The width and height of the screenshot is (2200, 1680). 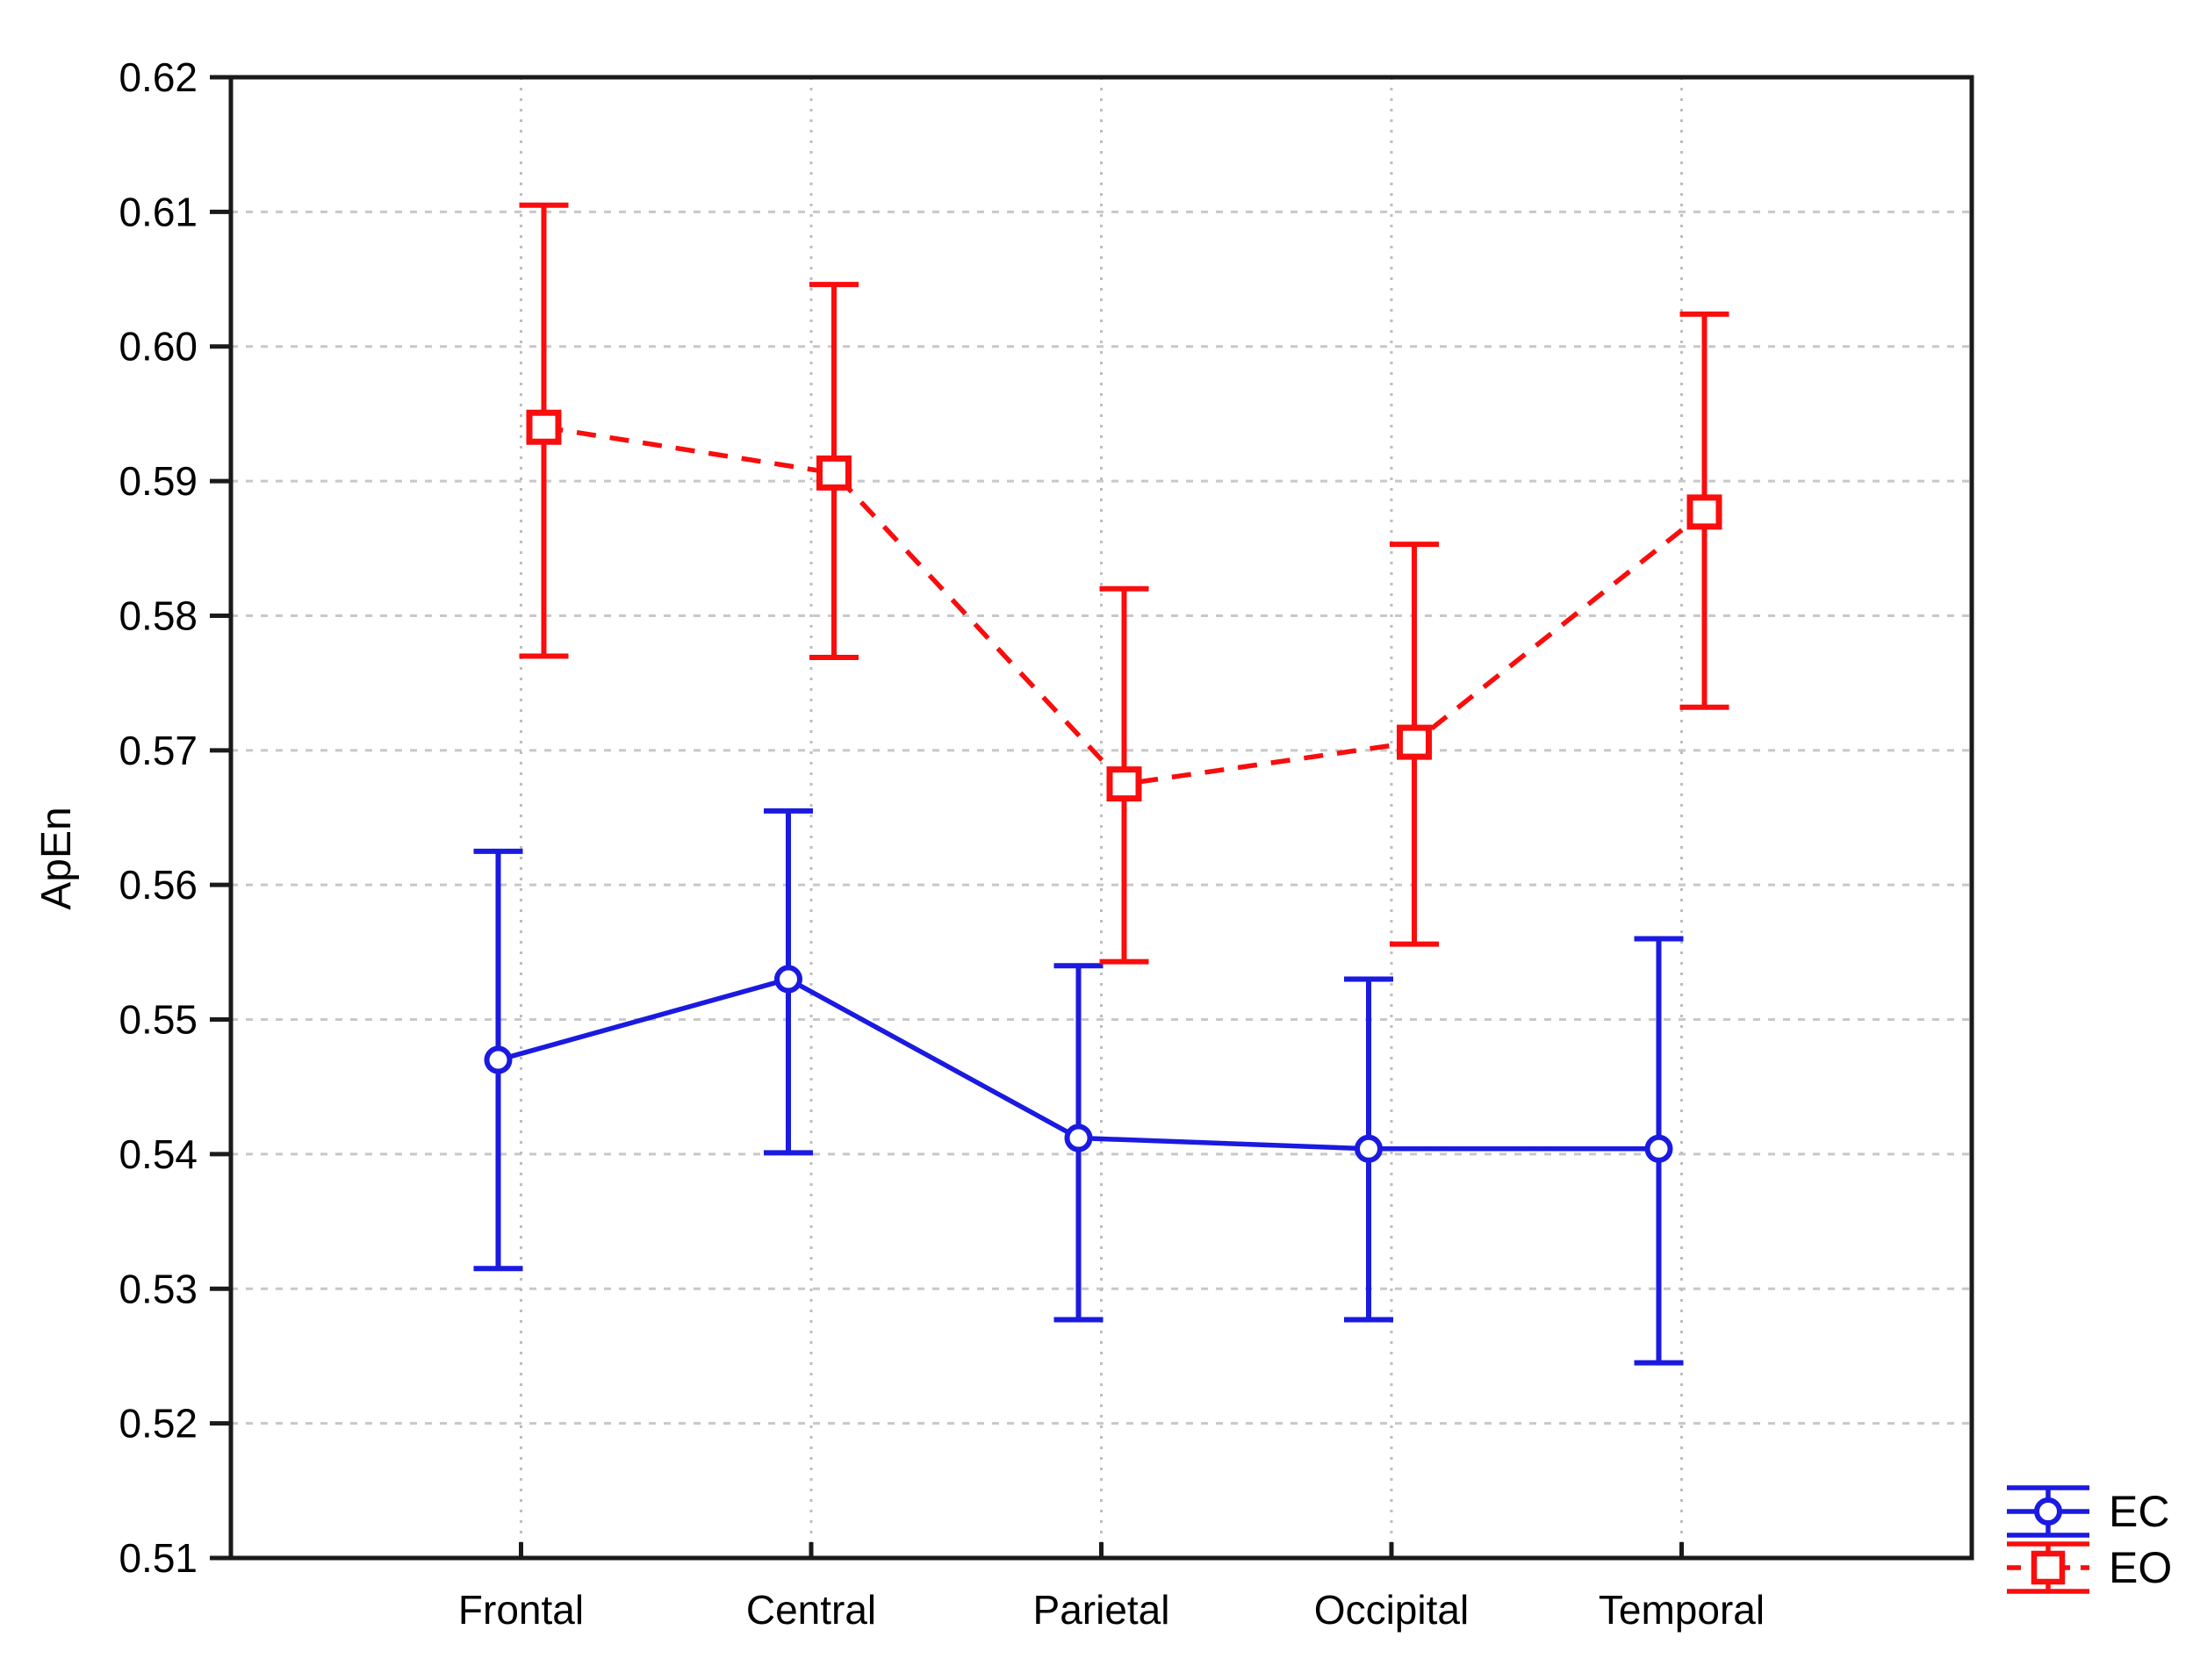 I want to click on y-tick-label: 0.62, so click(x=159, y=77).